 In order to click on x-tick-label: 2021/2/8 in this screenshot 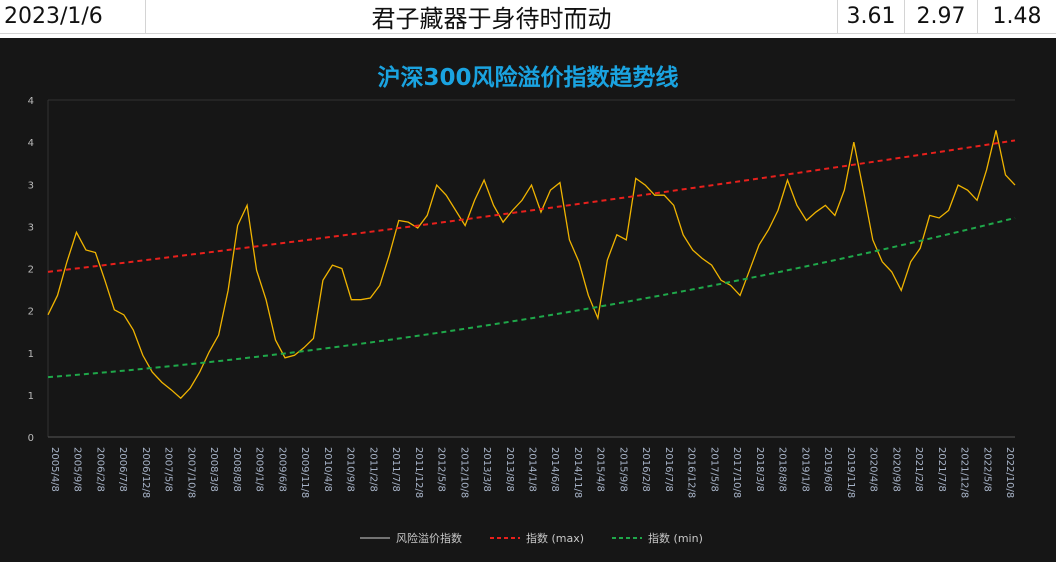, I will do `click(918, 469)`.